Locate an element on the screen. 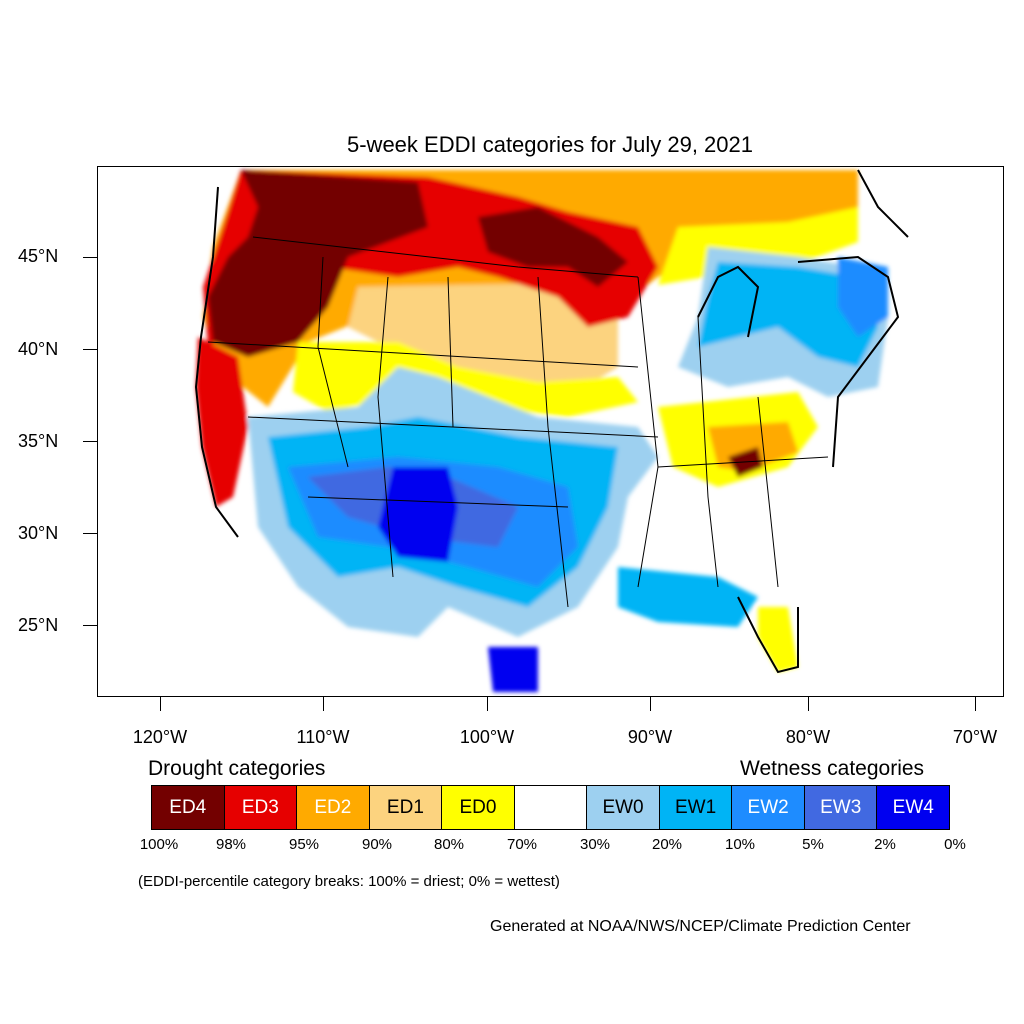 Image resolution: width=1024 pixels, height=1024 pixels. legend-box-ew2: EW2 is located at coordinates (768, 807).